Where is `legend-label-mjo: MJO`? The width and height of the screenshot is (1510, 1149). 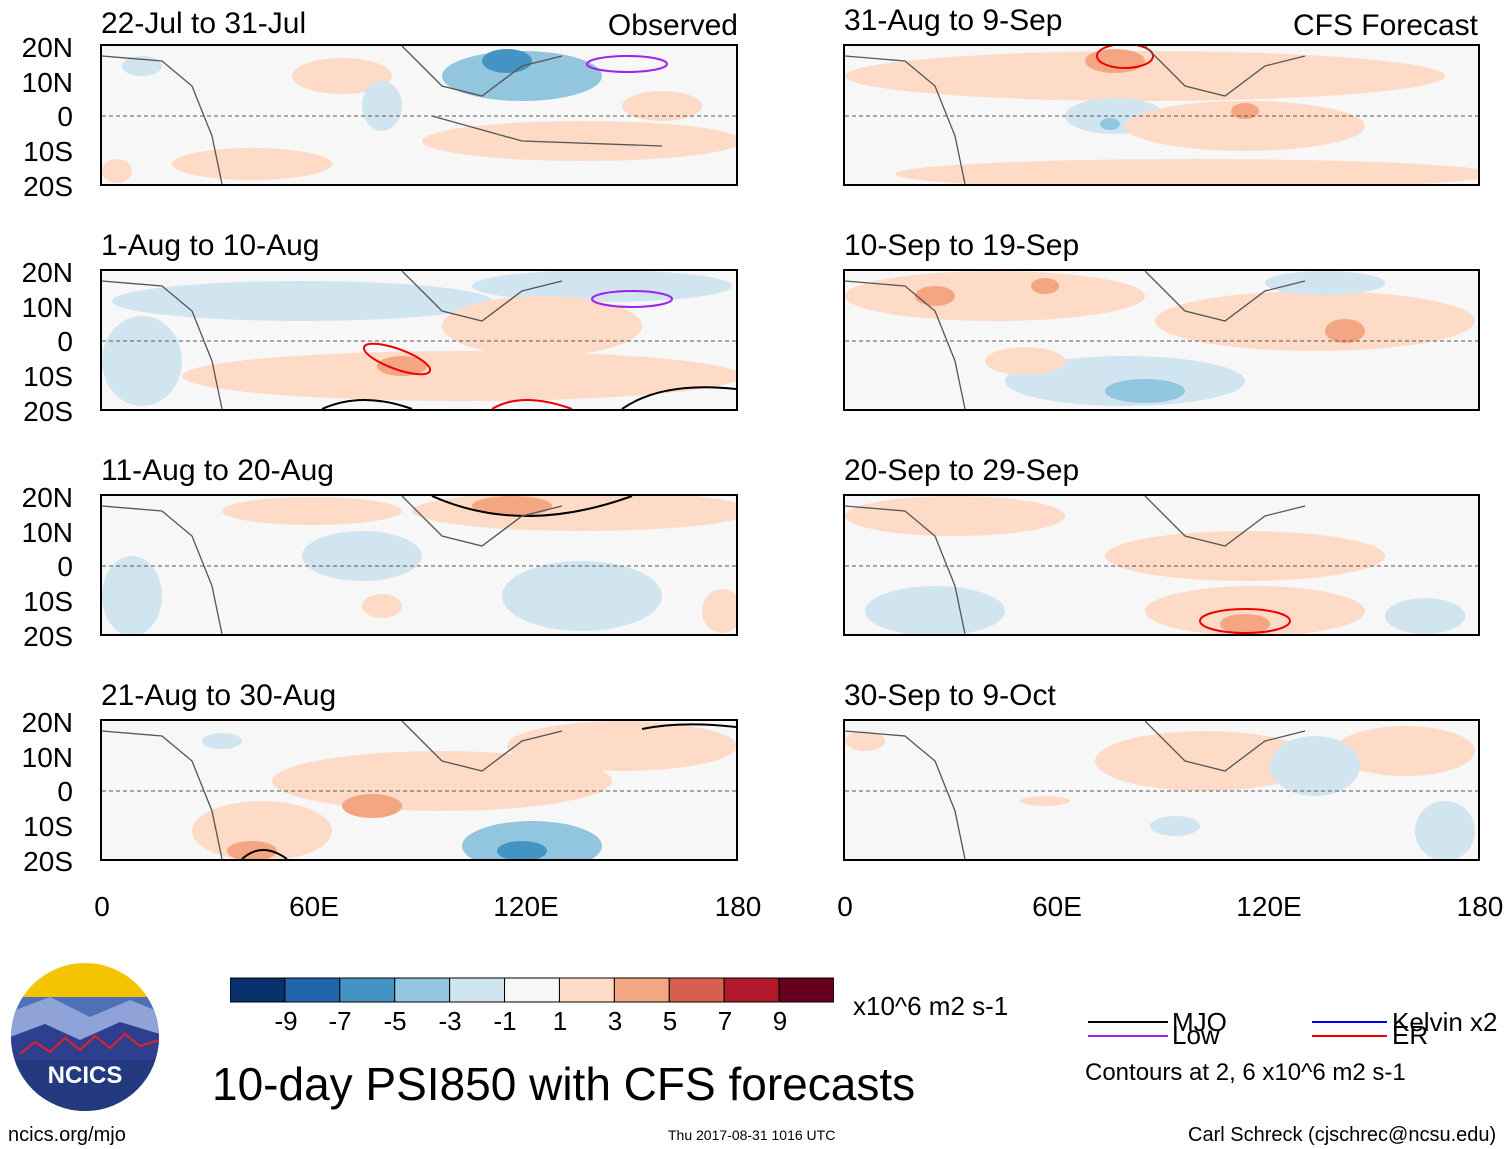
legend-label-mjo: MJO is located at coordinates (1199, 1022).